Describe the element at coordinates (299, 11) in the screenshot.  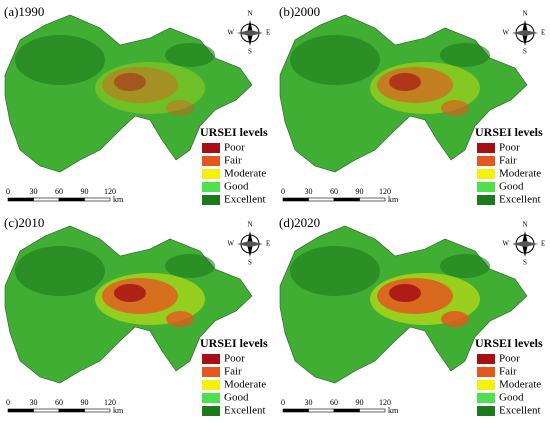
I see `panel-label: (b)2000` at that location.